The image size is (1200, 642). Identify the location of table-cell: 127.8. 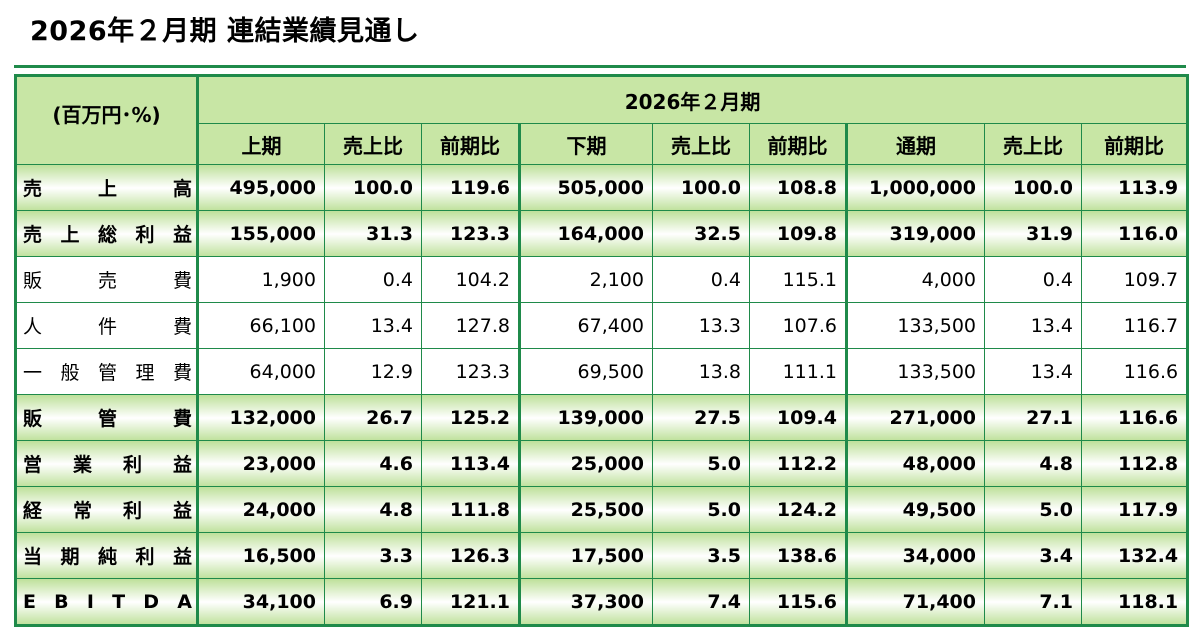
(470, 325).